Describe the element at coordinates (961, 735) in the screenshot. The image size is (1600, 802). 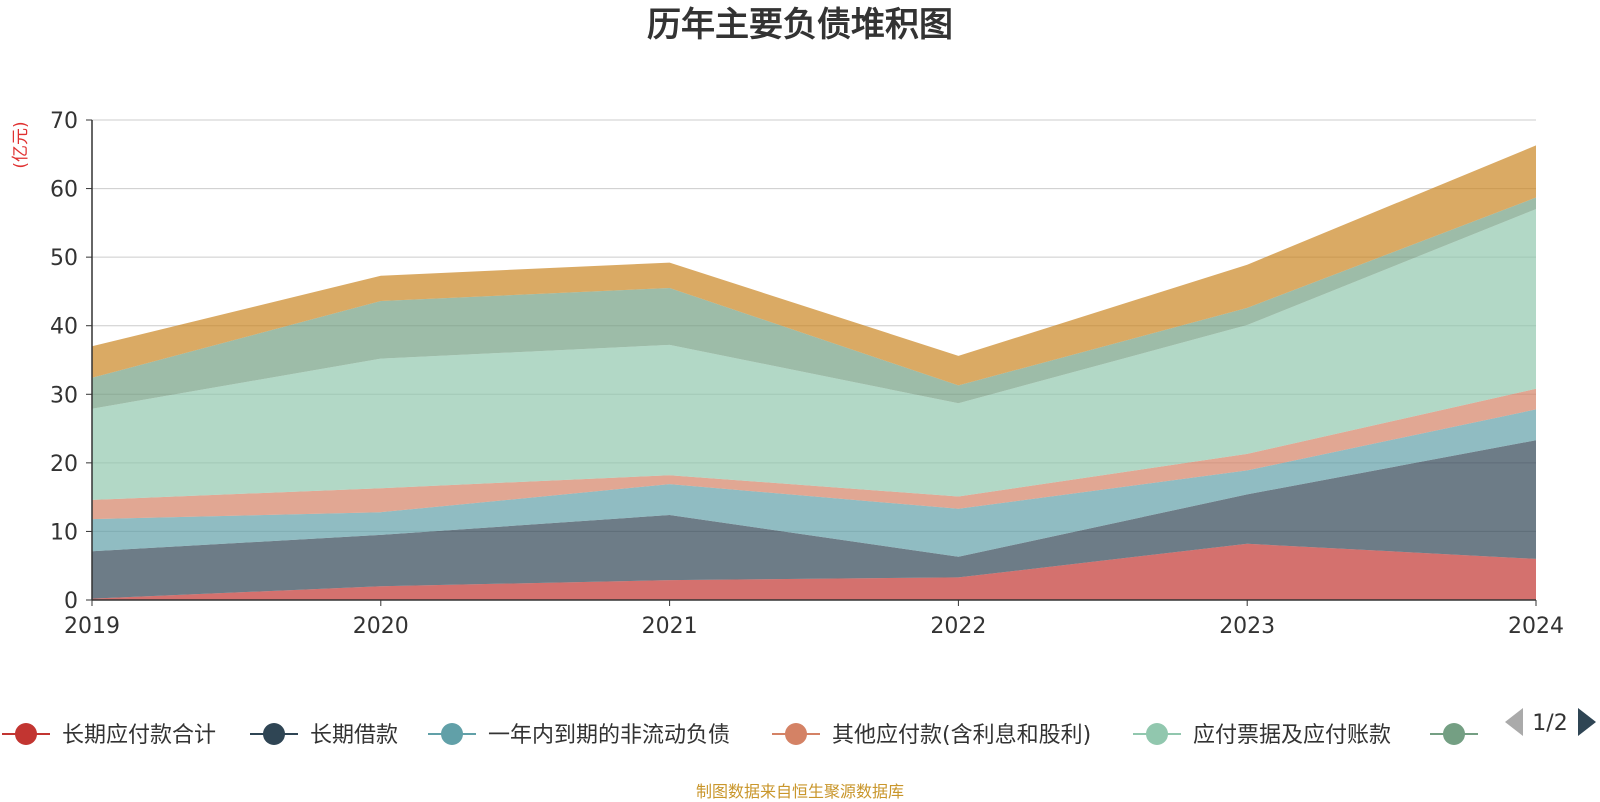
I see `legend-label: 其他应付款(含利息和股利)` at that location.